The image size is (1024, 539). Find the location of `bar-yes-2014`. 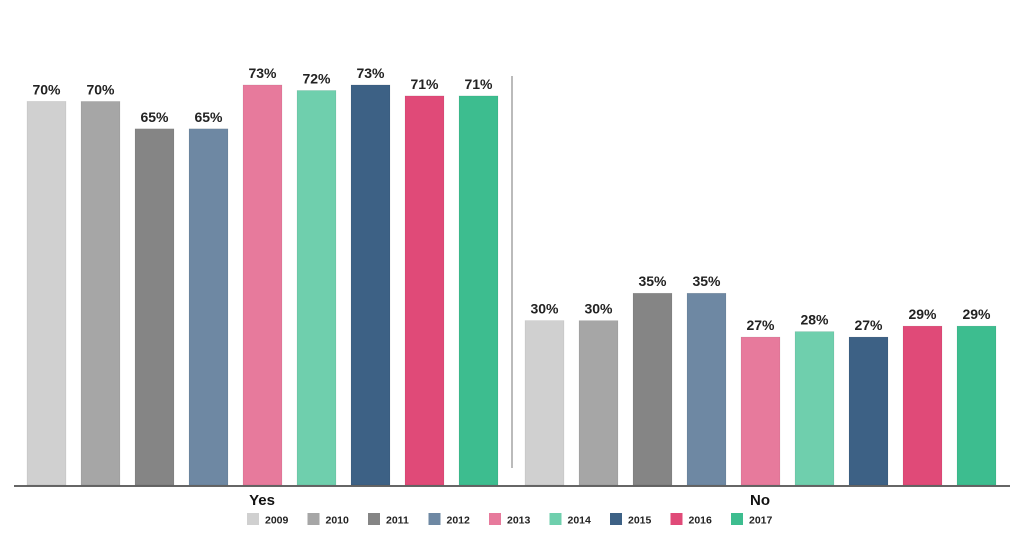

bar-yes-2014 is located at coordinates (316, 288).